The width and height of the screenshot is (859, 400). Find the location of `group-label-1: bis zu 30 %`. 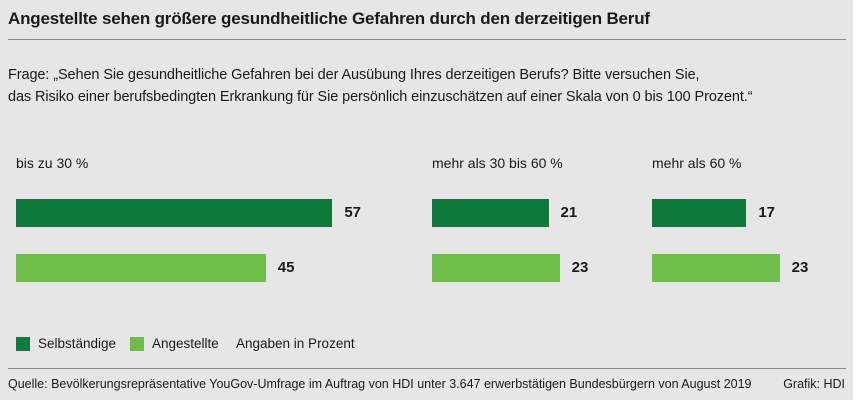

group-label-1: bis zu 30 % is located at coordinates (52, 163).